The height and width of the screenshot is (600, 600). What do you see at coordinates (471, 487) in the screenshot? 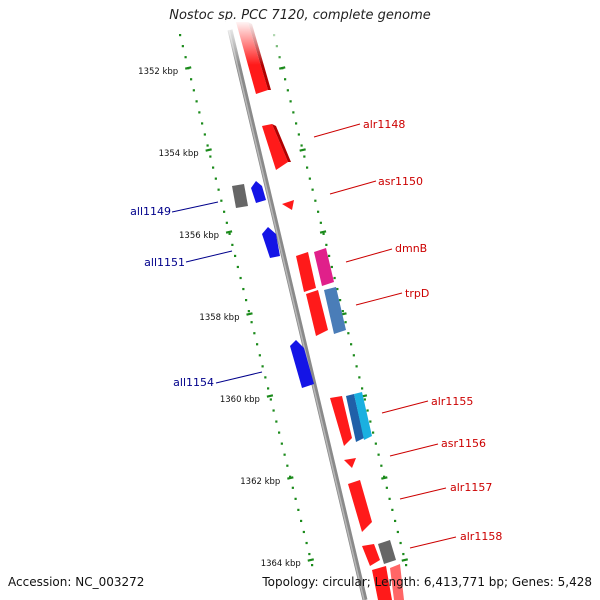
I see `gene-label-alr1157: alr1157` at bounding box center [471, 487].